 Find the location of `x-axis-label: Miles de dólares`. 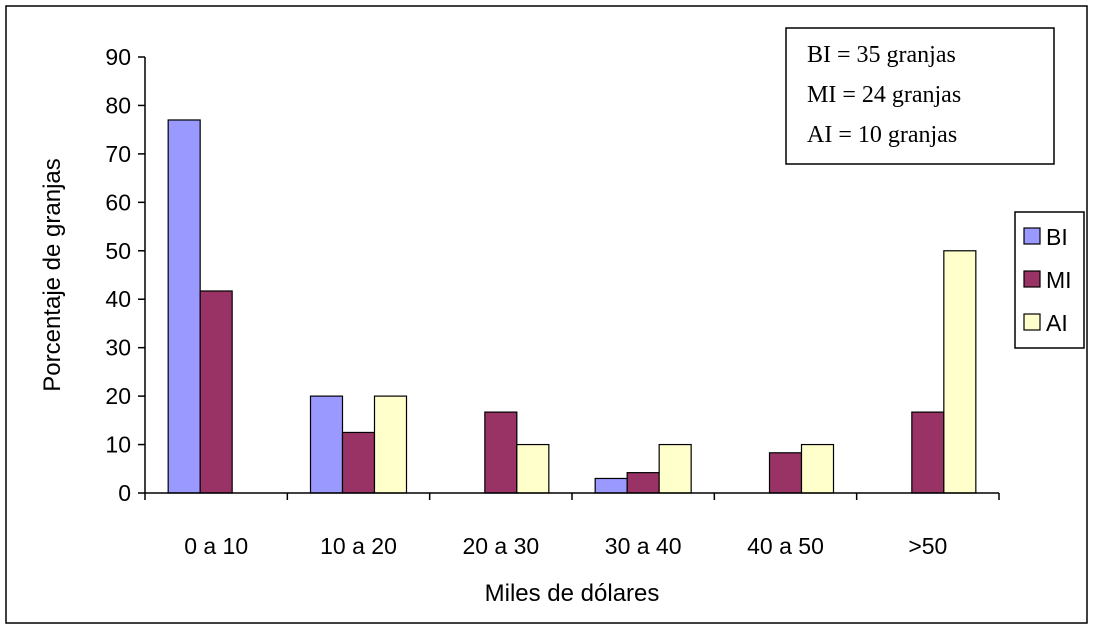

x-axis-label: Miles de dólares is located at coordinates (572, 593).